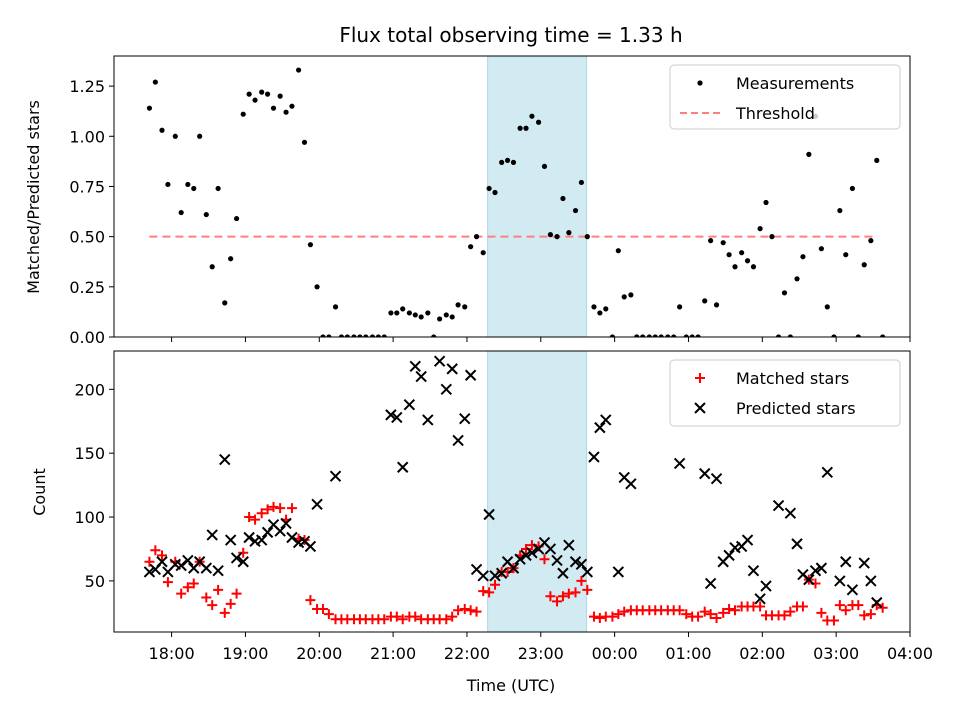 This screenshot has width=960, height=720. Describe the element at coordinates (89, 389) in the screenshot. I see `y-tick-label: 200` at that location.